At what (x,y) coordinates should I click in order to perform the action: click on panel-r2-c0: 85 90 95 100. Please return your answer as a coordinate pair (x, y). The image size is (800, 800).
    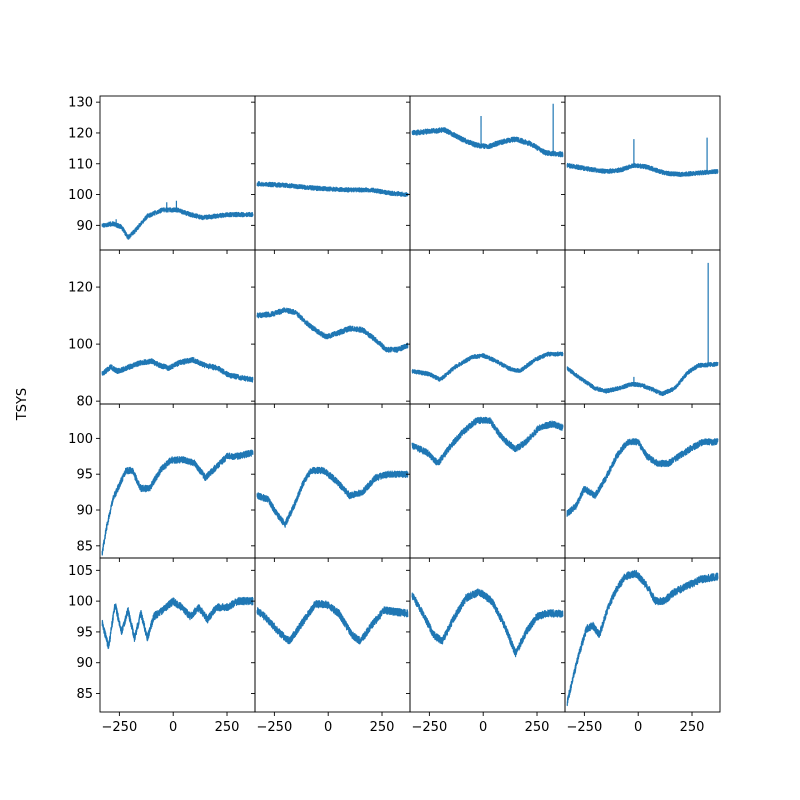
    Looking at the image, I should click on (162, 482).